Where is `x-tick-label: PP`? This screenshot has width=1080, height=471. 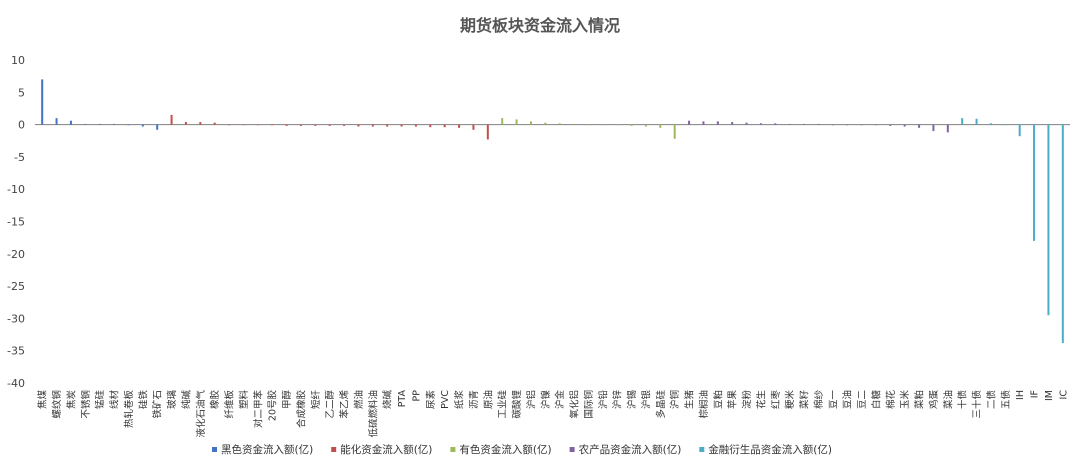
x-tick-label: PP is located at coordinates (416, 396).